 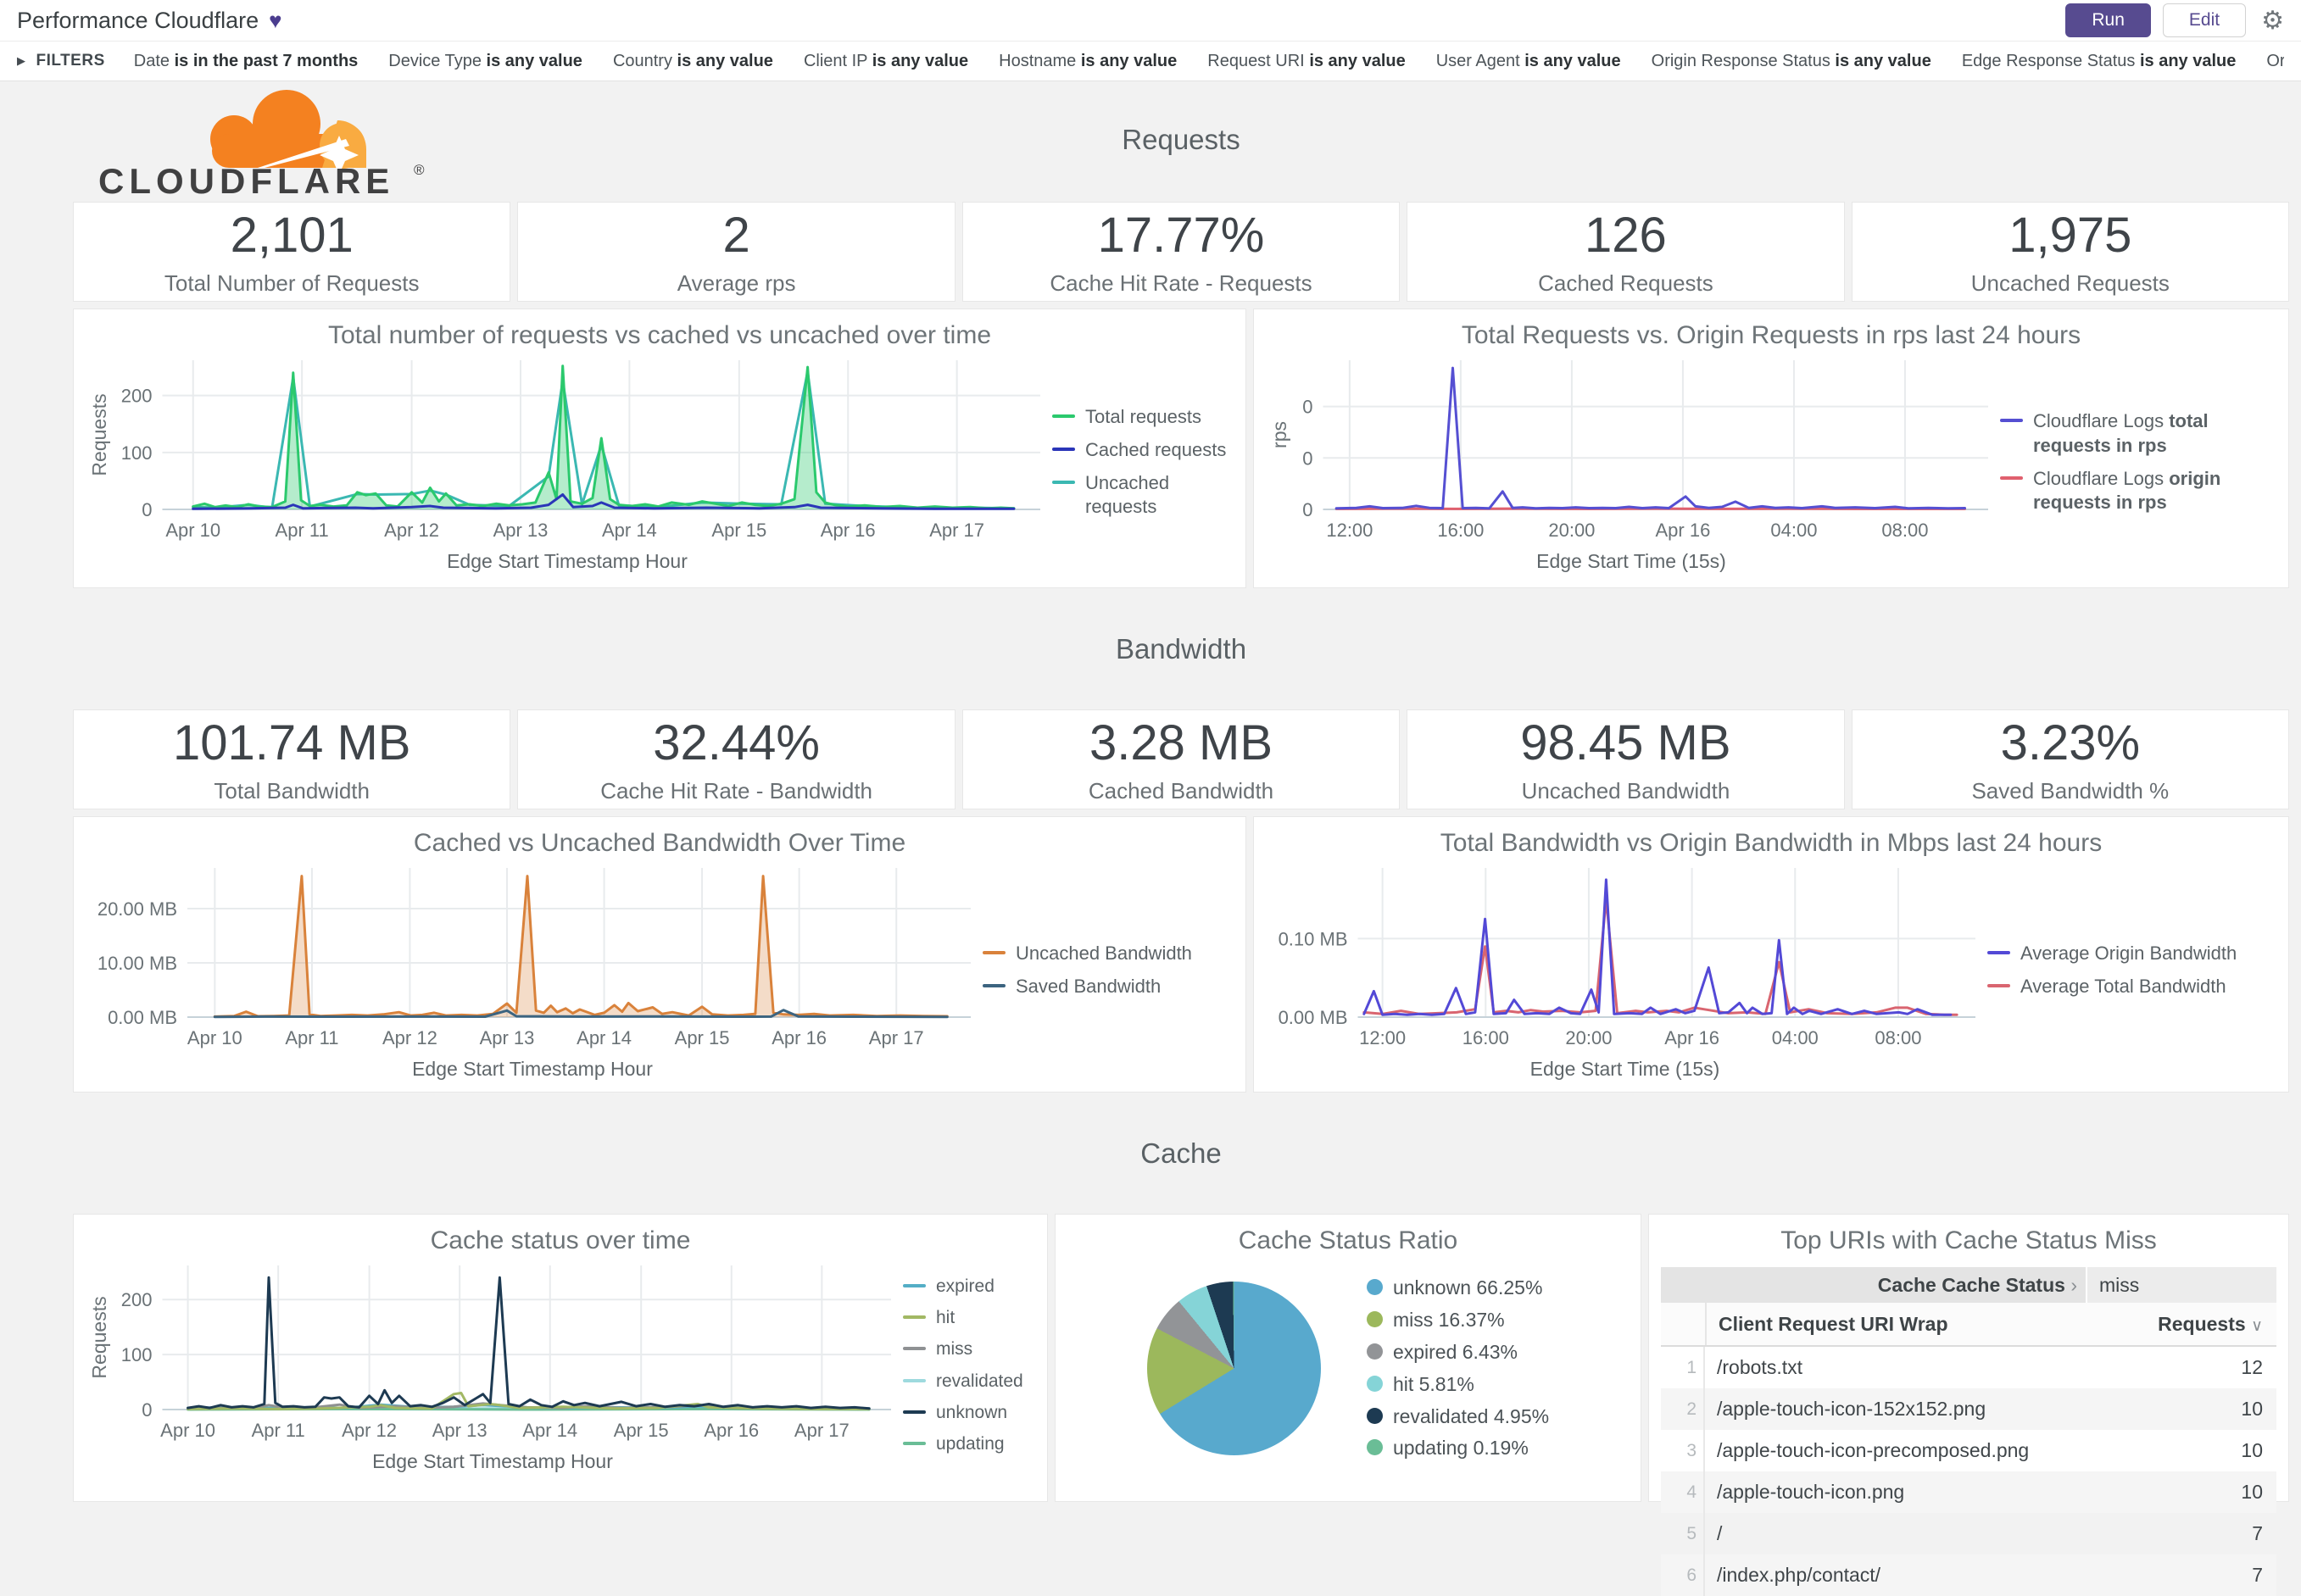 What do you see at coordinates (1457, 1288) in the screenshot?
I see `pie-legend-item: unknown 66.25%` at bounding box center [1457, 1288].